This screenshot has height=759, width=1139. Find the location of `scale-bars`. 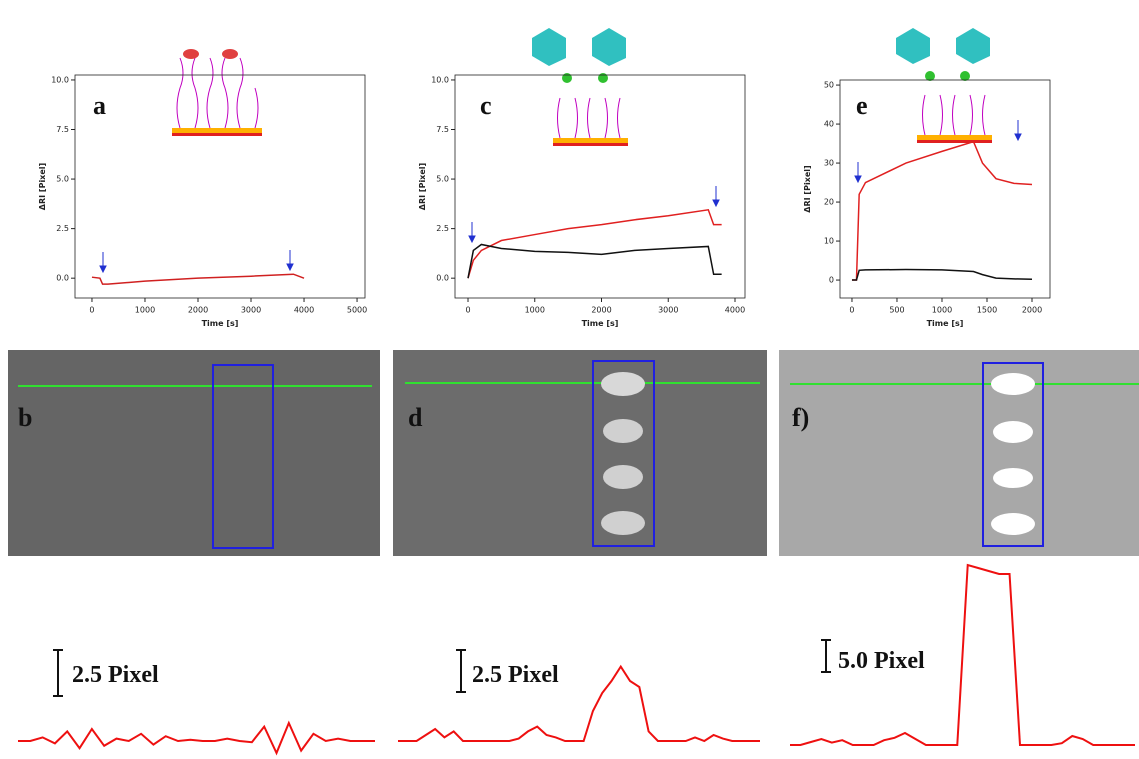

scale-bars is located at coordinates (442, 668).